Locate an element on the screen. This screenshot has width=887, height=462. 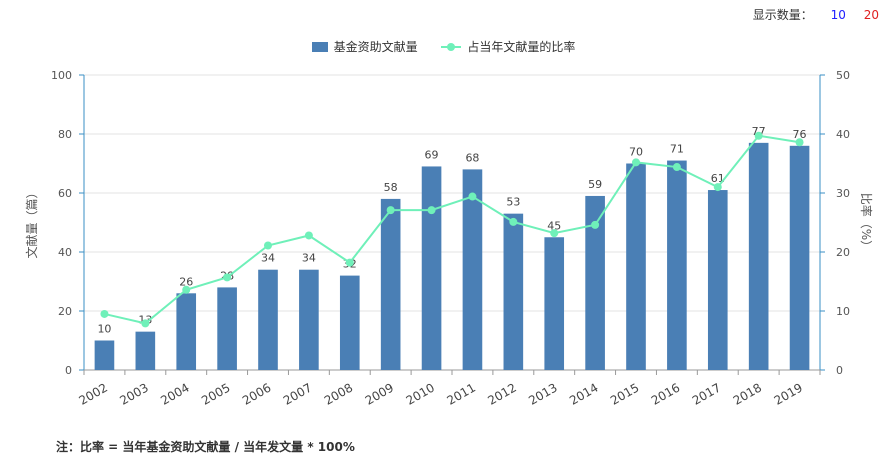
bar-data-label: 68 is located at coordinates (472, 157).